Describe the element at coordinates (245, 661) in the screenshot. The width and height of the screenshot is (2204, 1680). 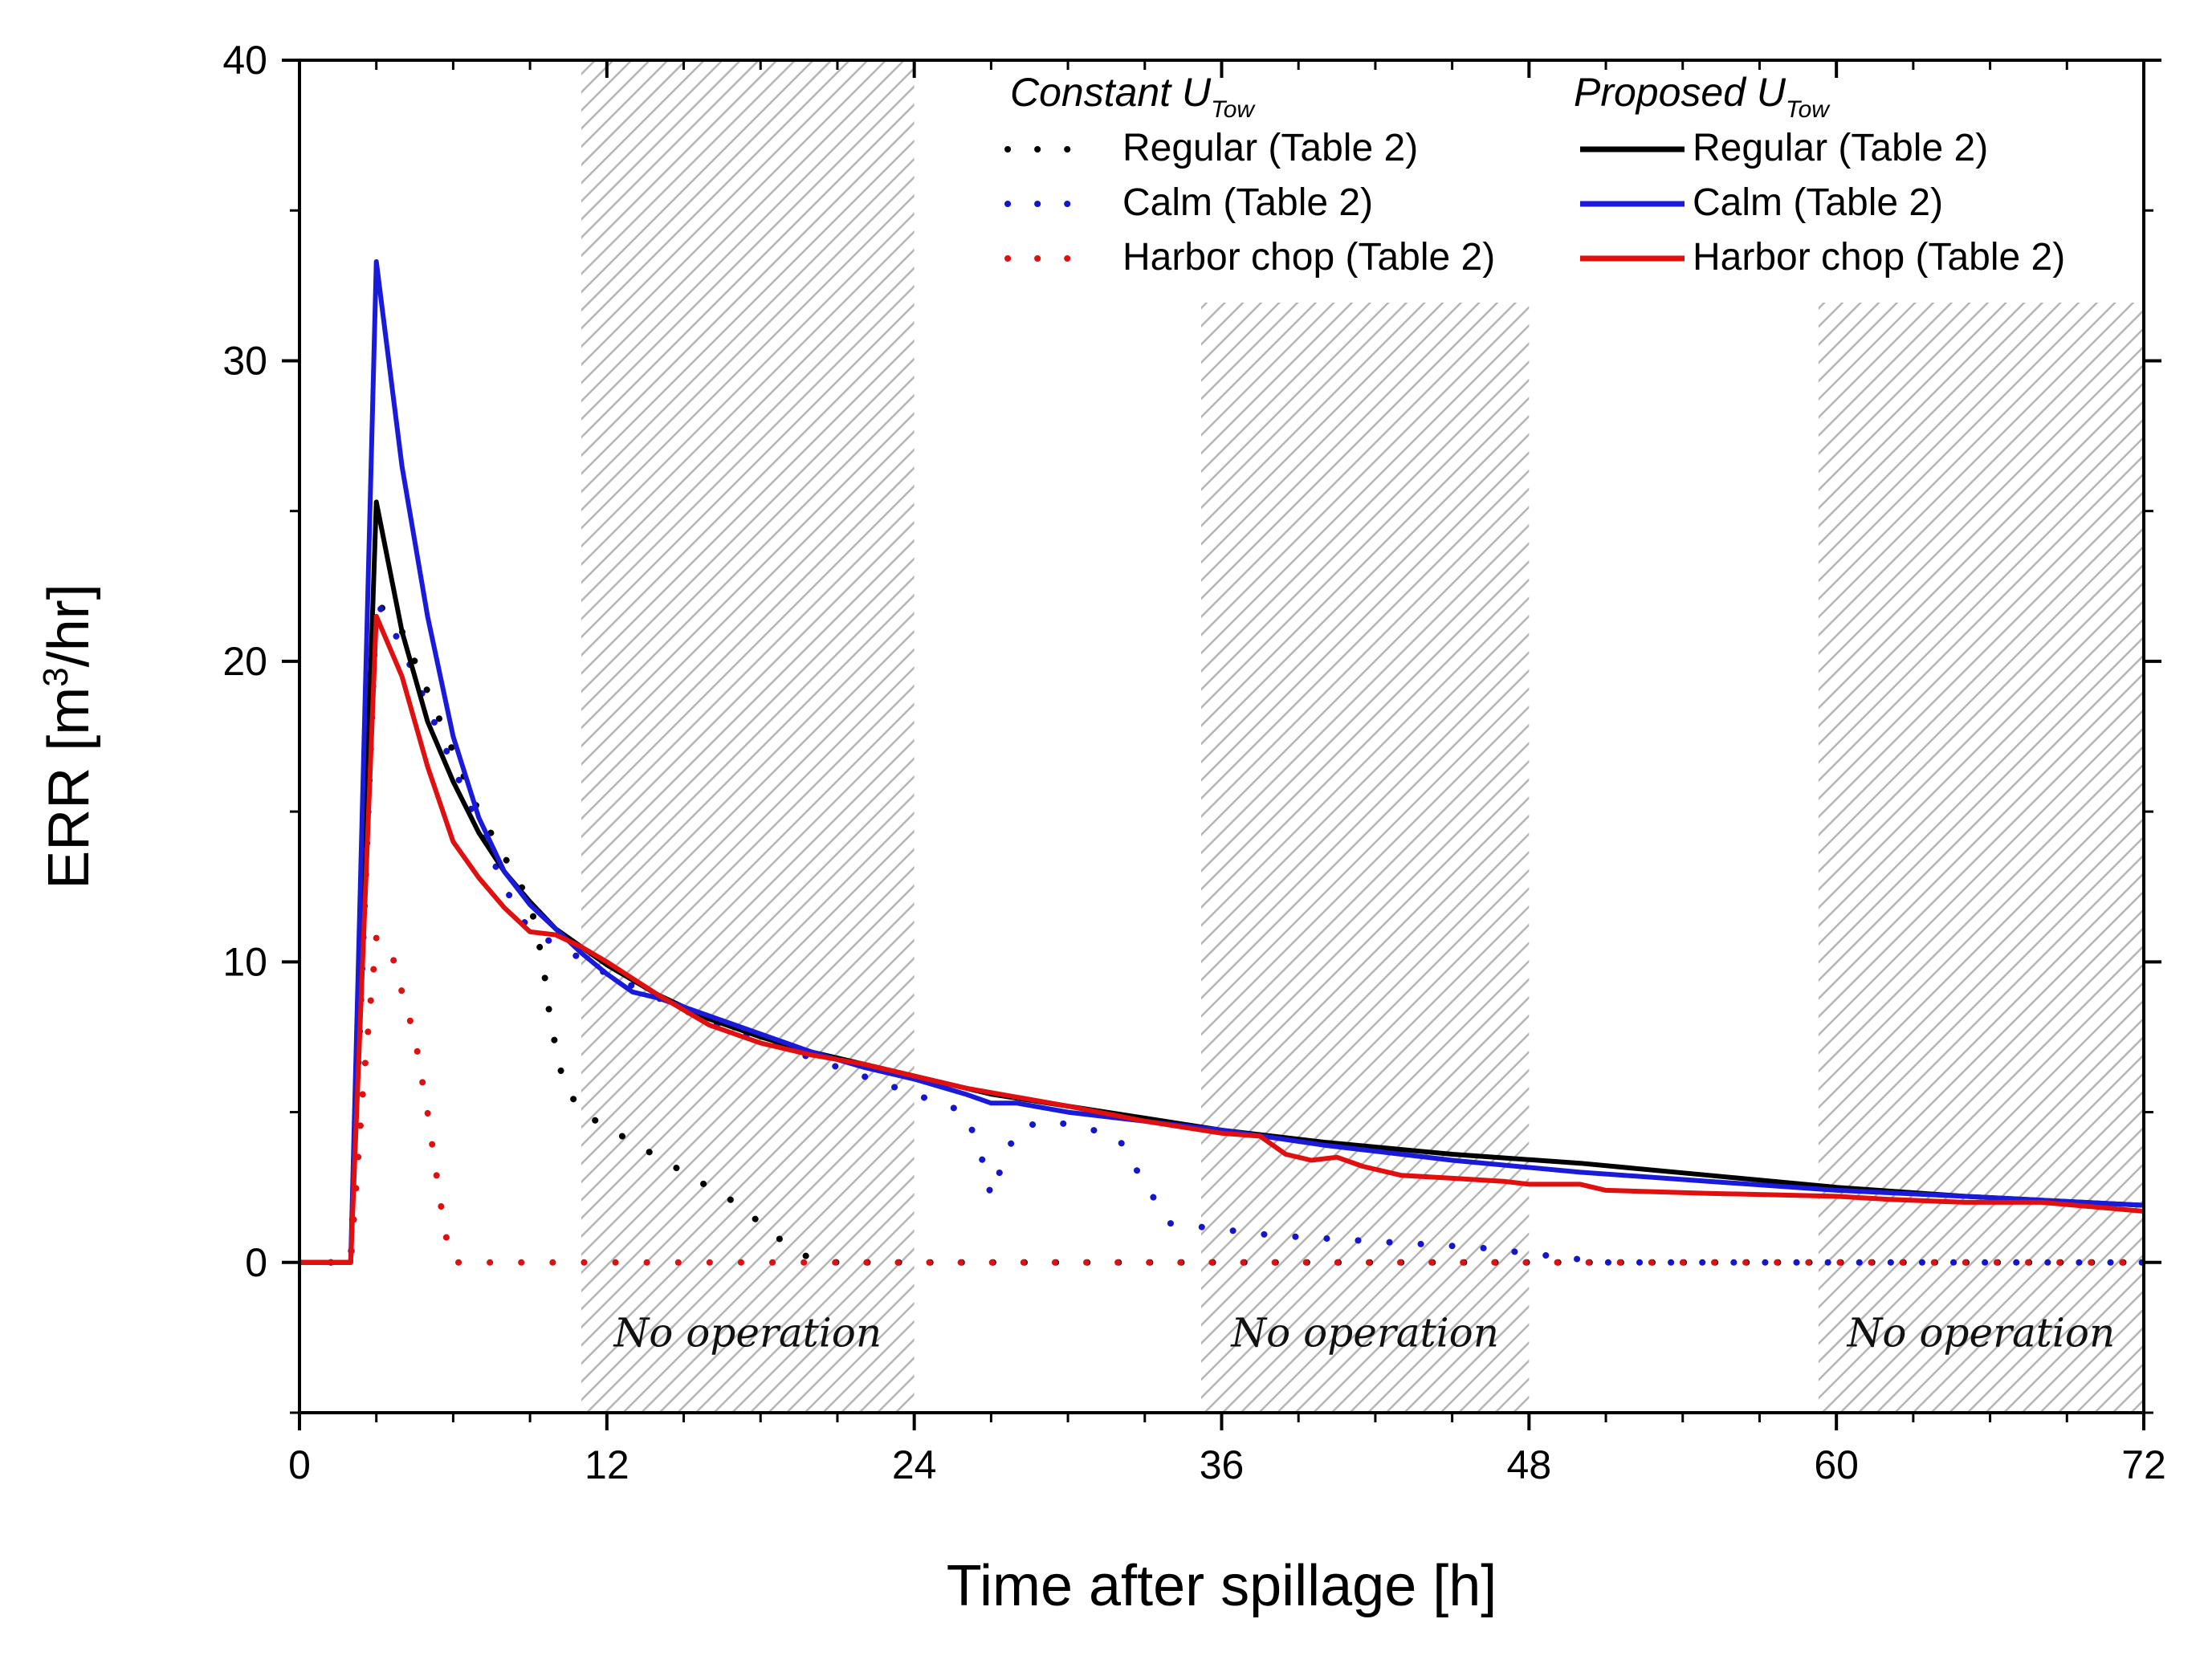
I see `y-tick-label: 20` at that location.